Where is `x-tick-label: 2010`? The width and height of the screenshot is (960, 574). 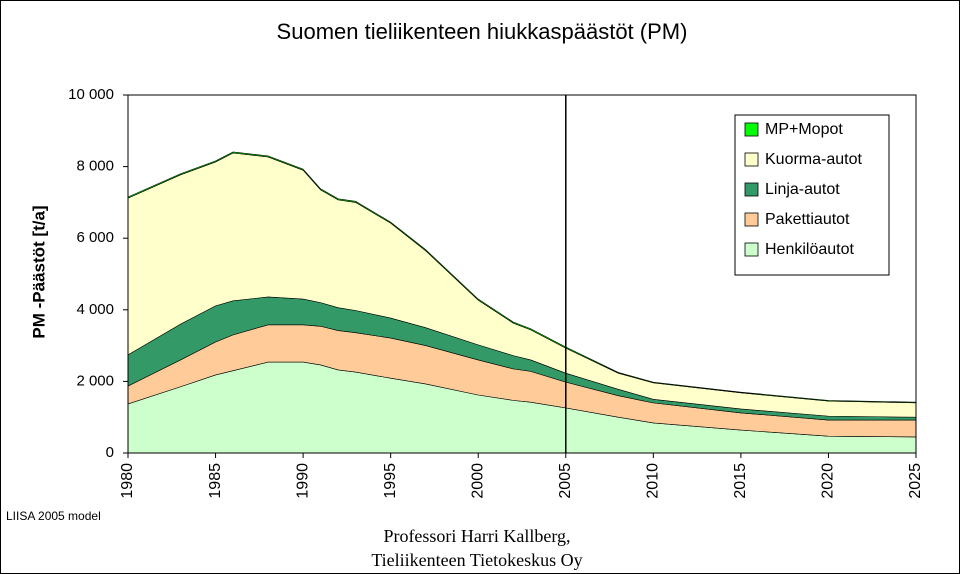 x-tick-label: 2010 is located at coordinates (653, 481).